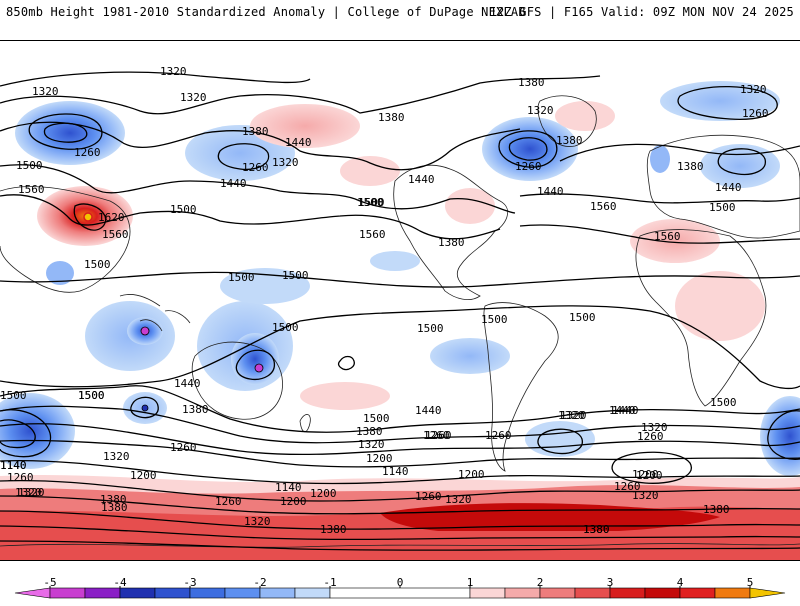 Image resolution: width=800 pixels, height=606 pixels. I want to click on colorbar-ticks, so click(400, 587).